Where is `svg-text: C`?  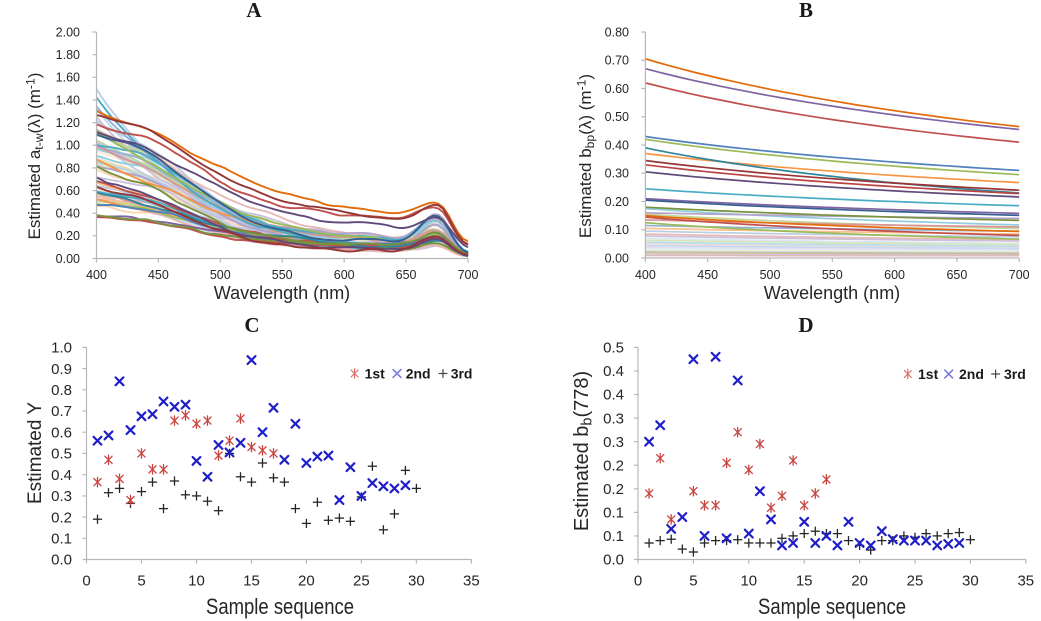 svg-text: C is located at coordinates (251, 325).